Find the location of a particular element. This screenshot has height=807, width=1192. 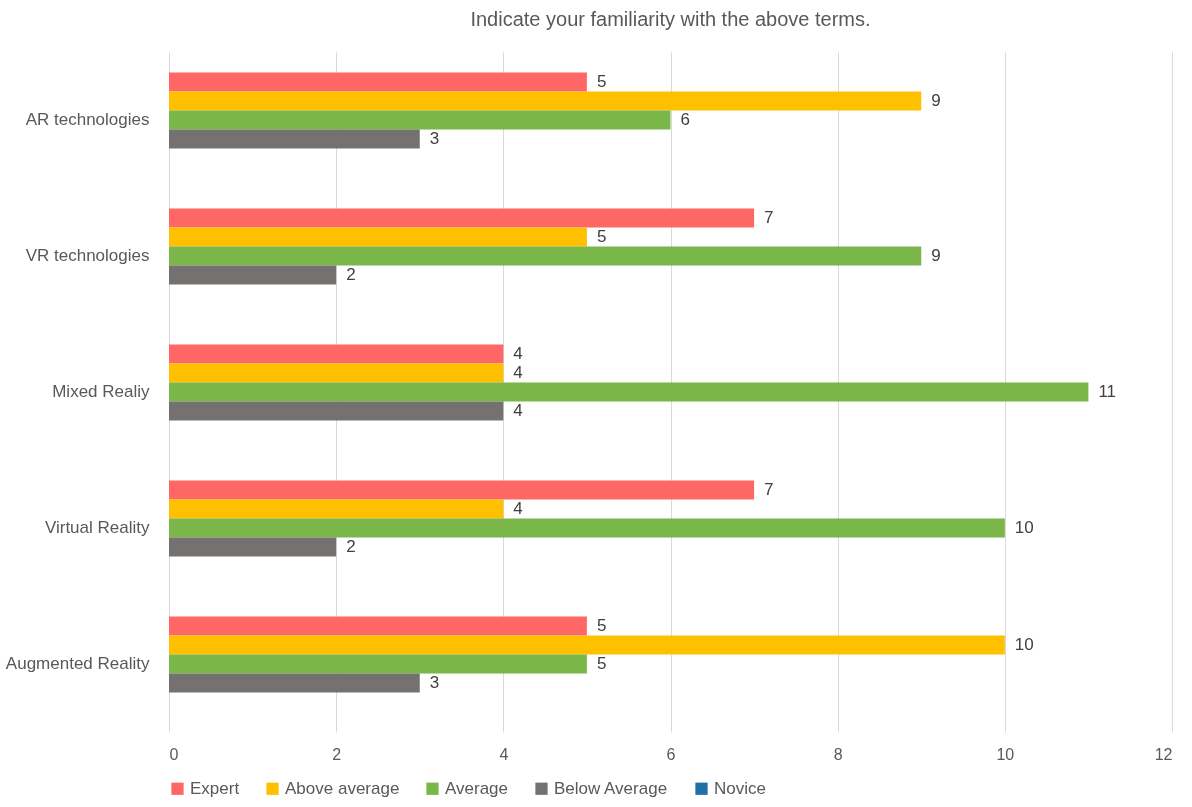

legend-label: Below Average is located at coordinates (611, 788).